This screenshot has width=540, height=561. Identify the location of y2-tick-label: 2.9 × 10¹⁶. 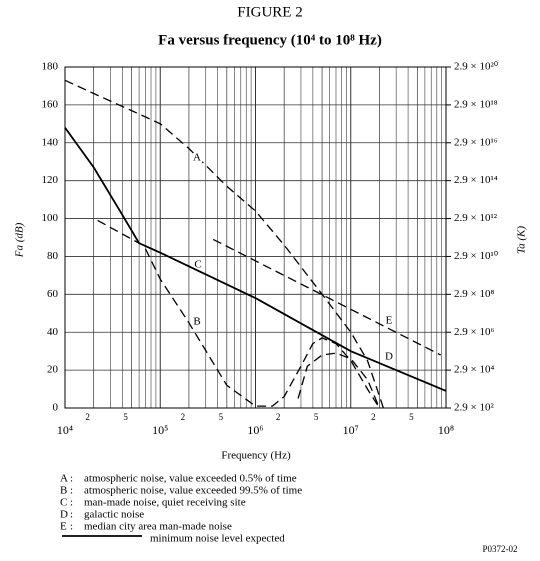
(476, 142).